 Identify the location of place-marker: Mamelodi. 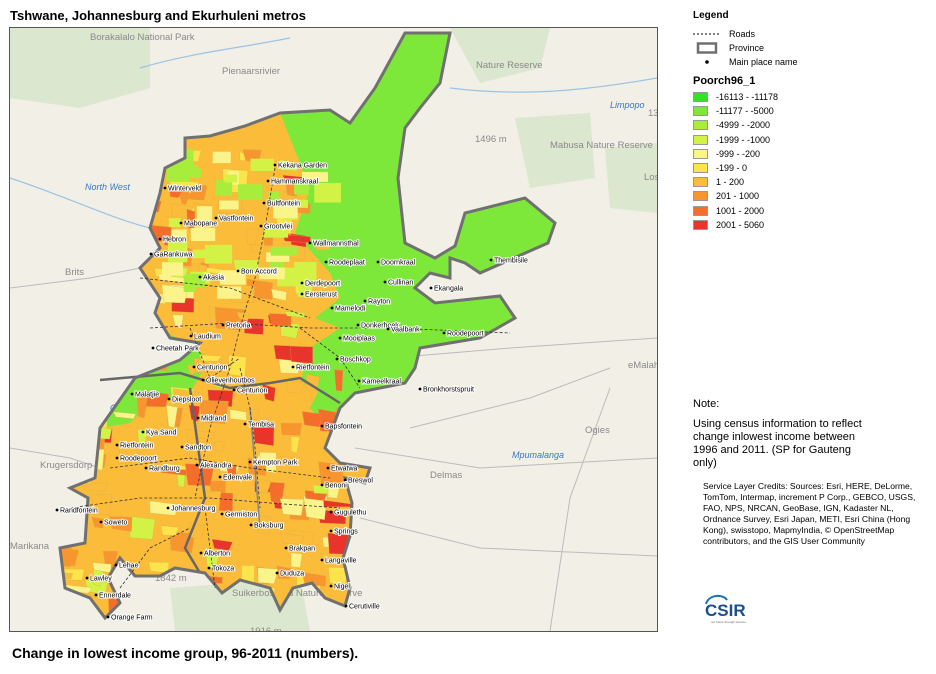
(348, 309).